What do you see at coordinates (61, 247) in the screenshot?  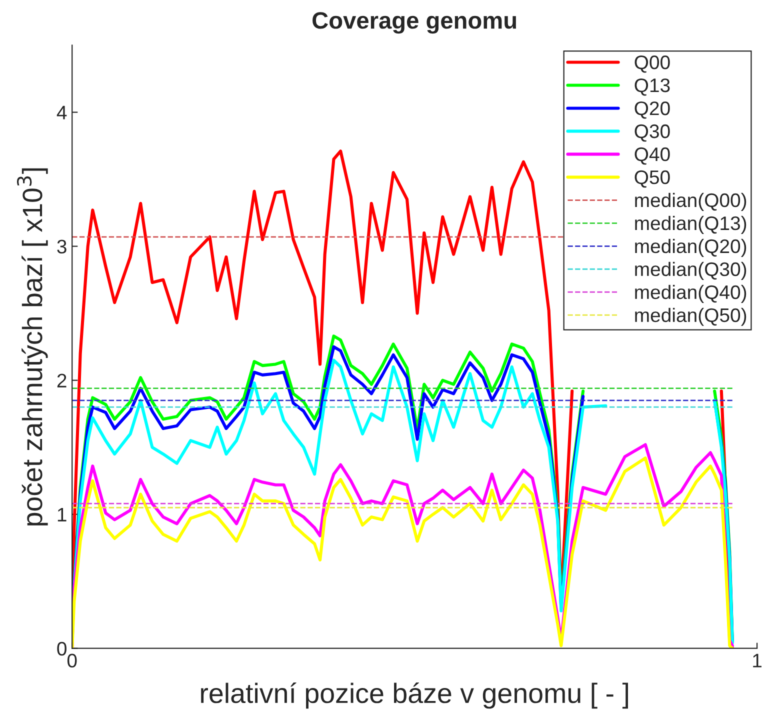 I see `y-tick-label: 3` at bounding box center [61, 247].